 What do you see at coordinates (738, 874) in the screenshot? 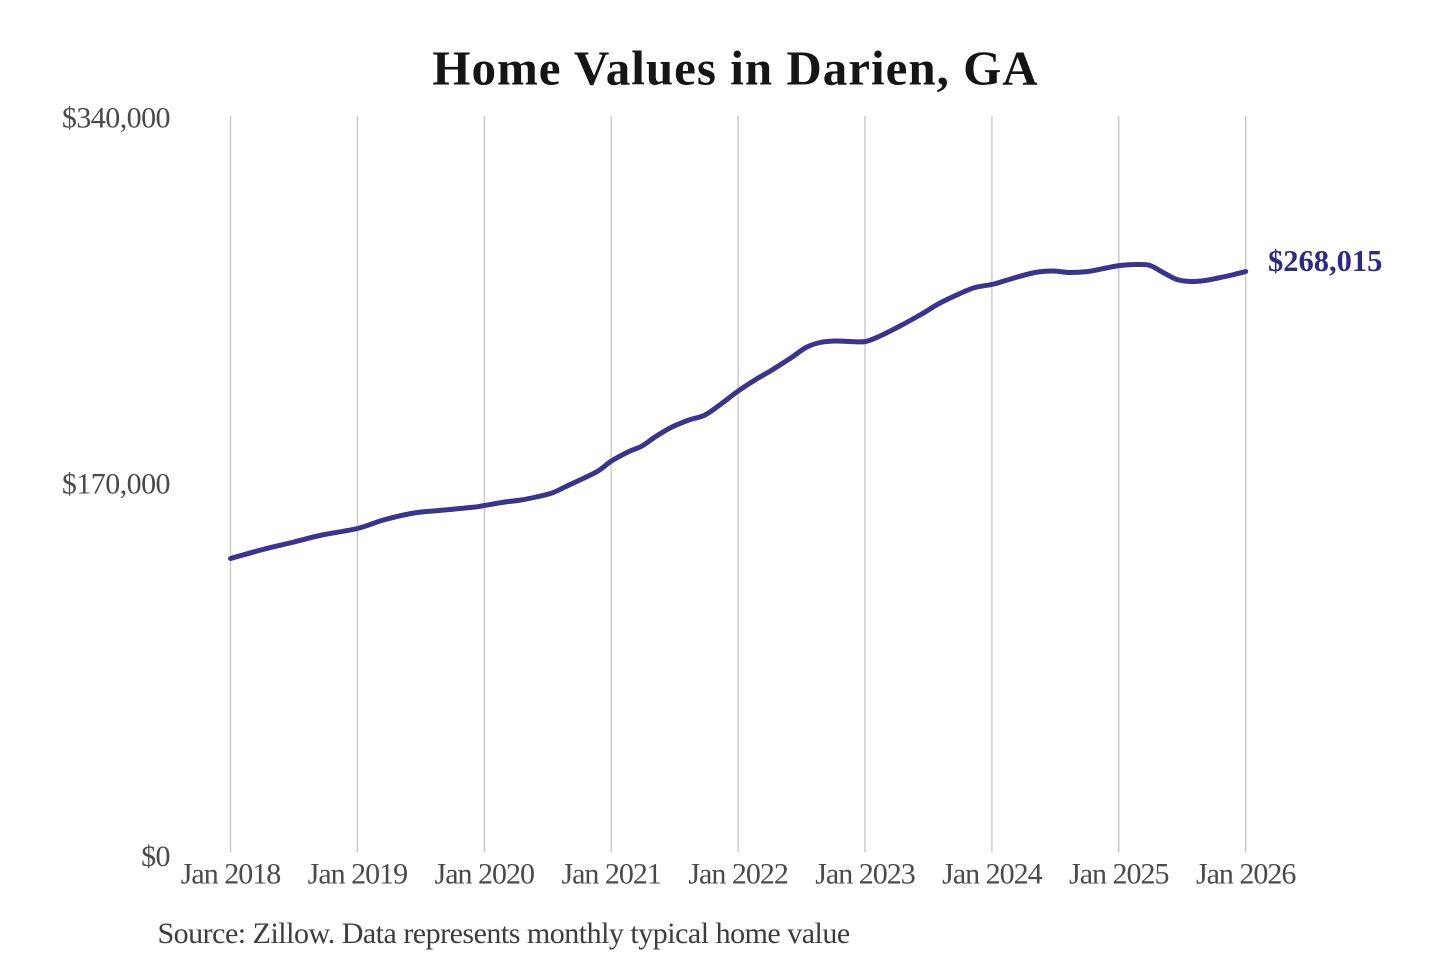
I see `svg-text: Jan 2022` at bounding box center [738, 874].